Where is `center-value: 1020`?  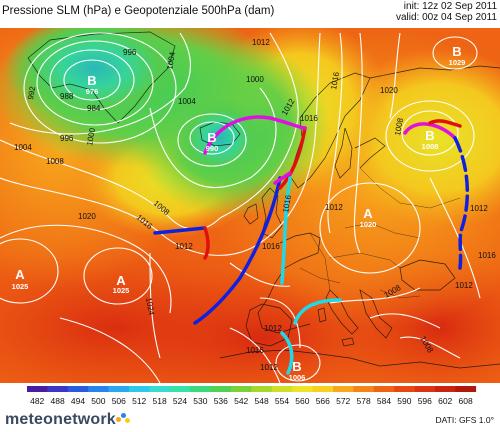
center-value: 1020 is located at coordinates (368, 224).